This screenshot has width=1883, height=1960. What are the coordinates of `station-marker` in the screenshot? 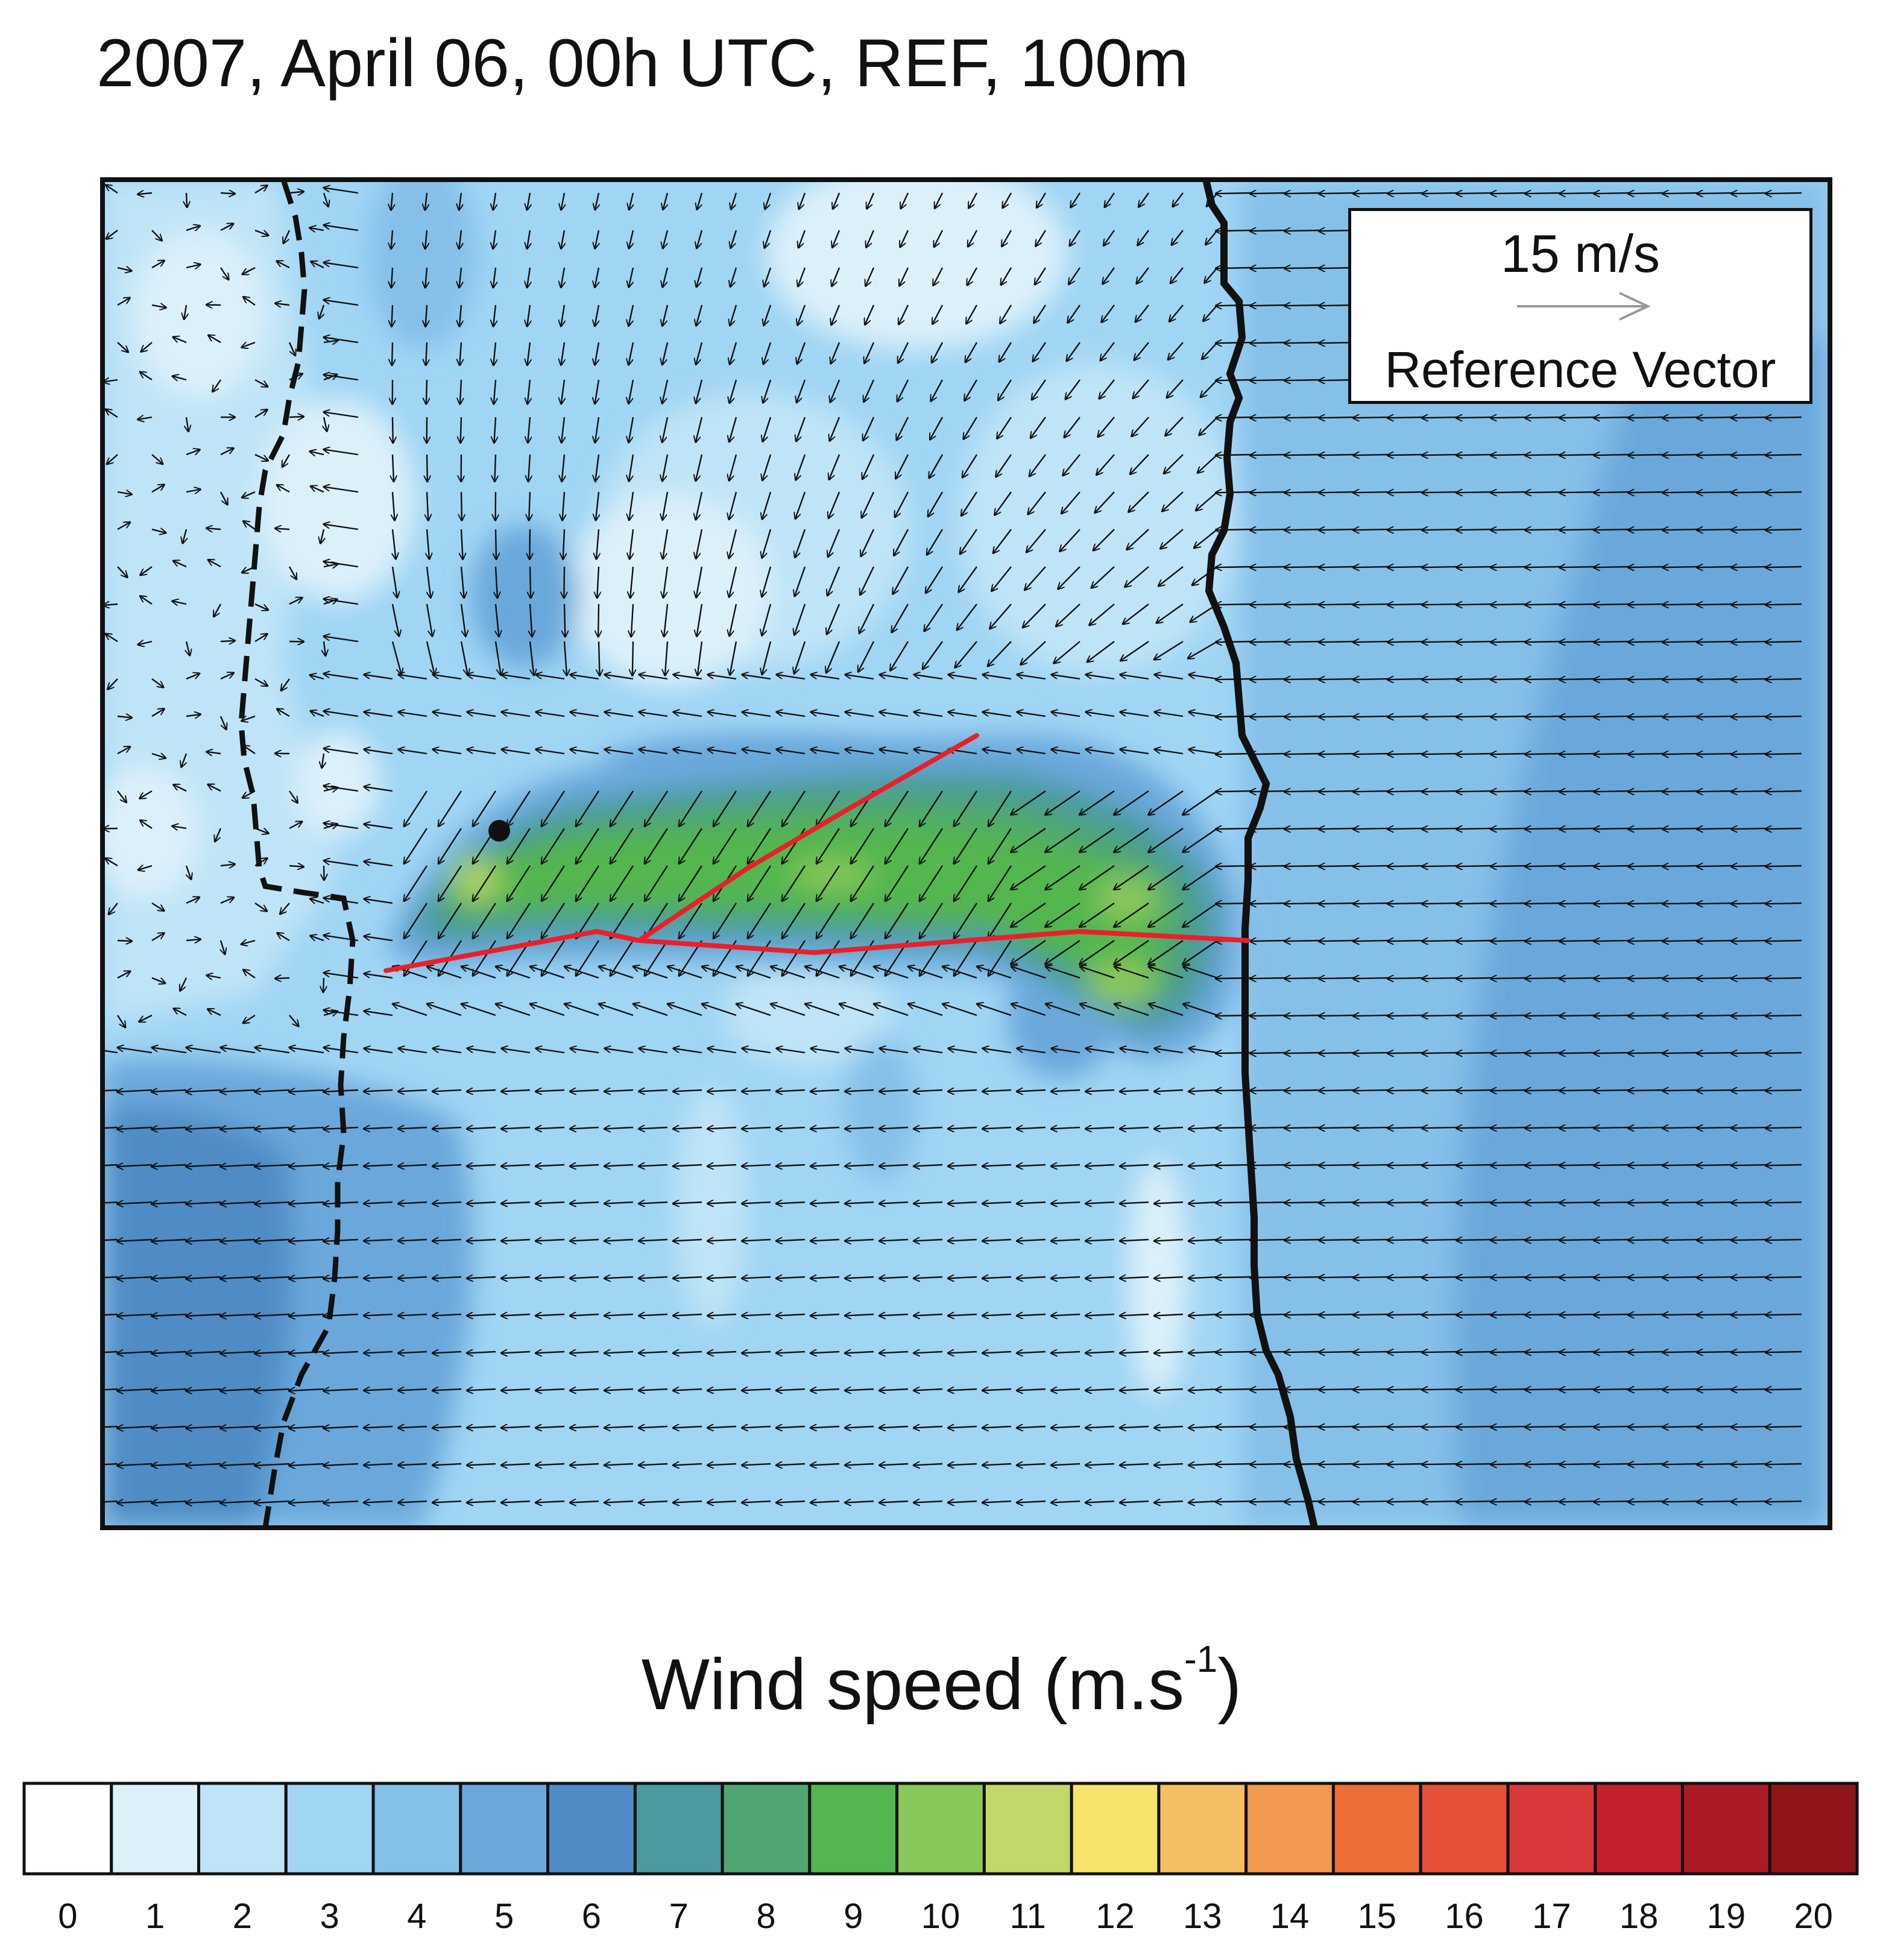 It's located at (499, 831).